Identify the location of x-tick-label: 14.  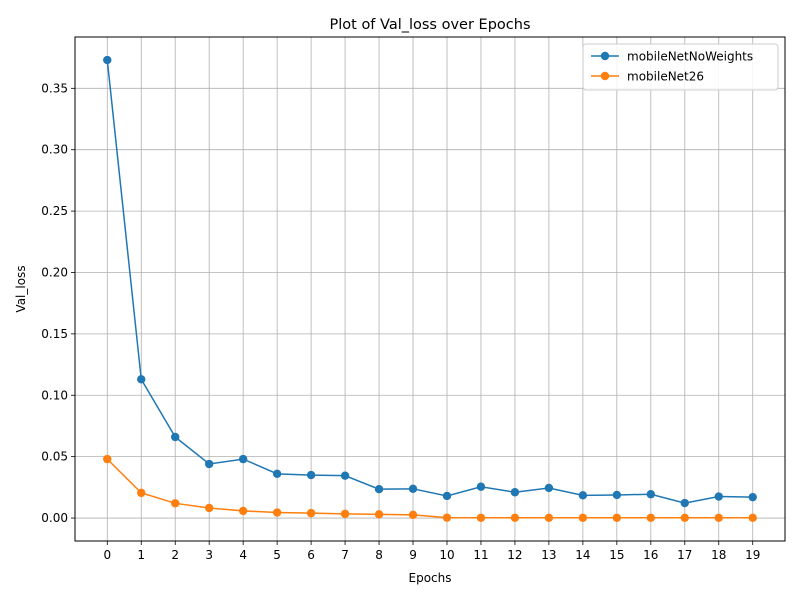
(582, 555).